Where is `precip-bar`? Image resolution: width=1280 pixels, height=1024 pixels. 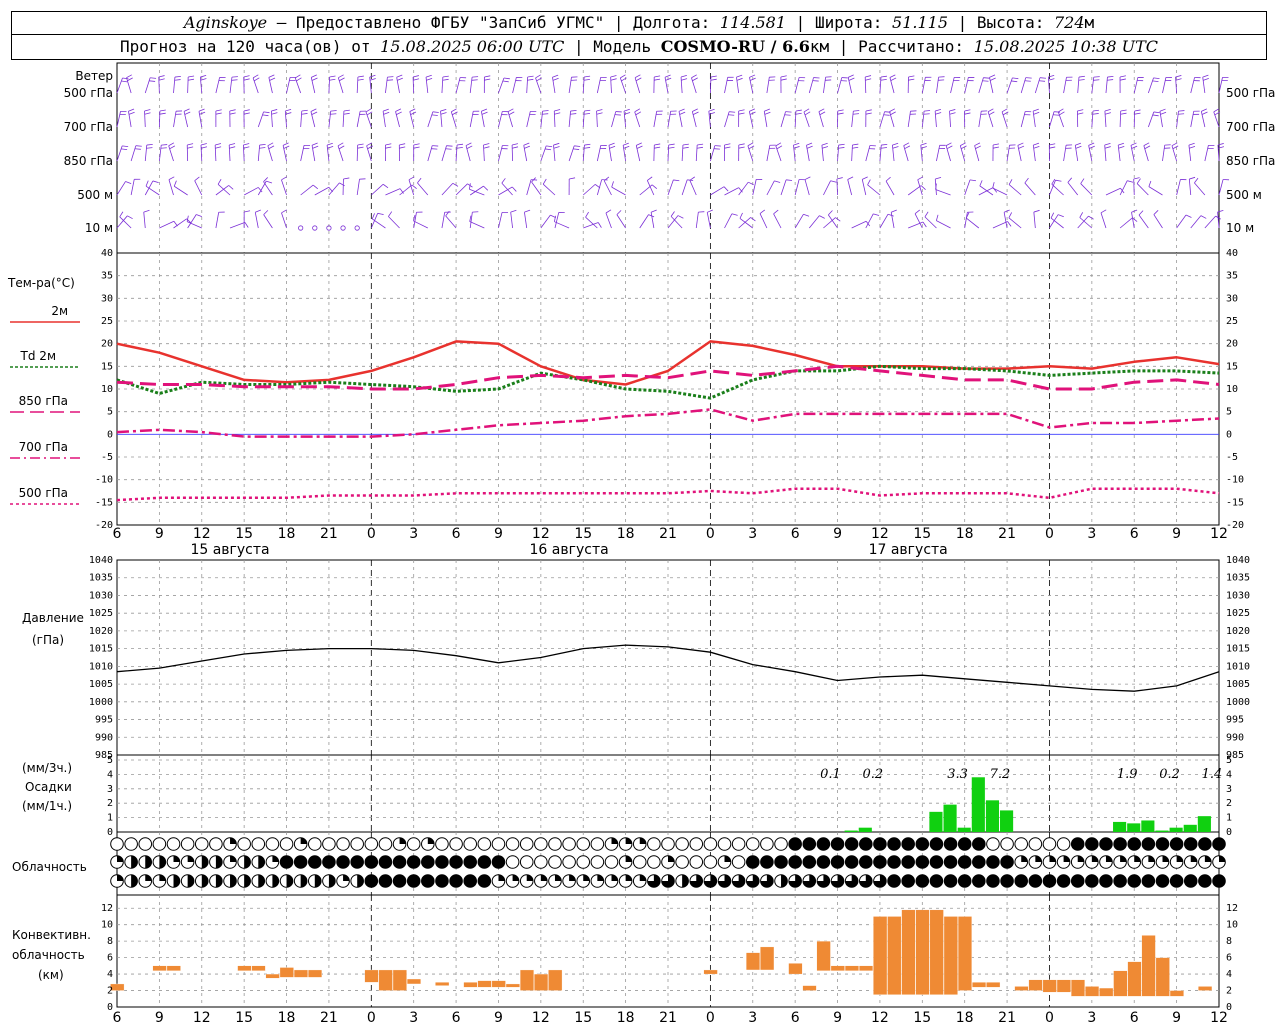
precip-bar is located at coordinates (1120, 826).